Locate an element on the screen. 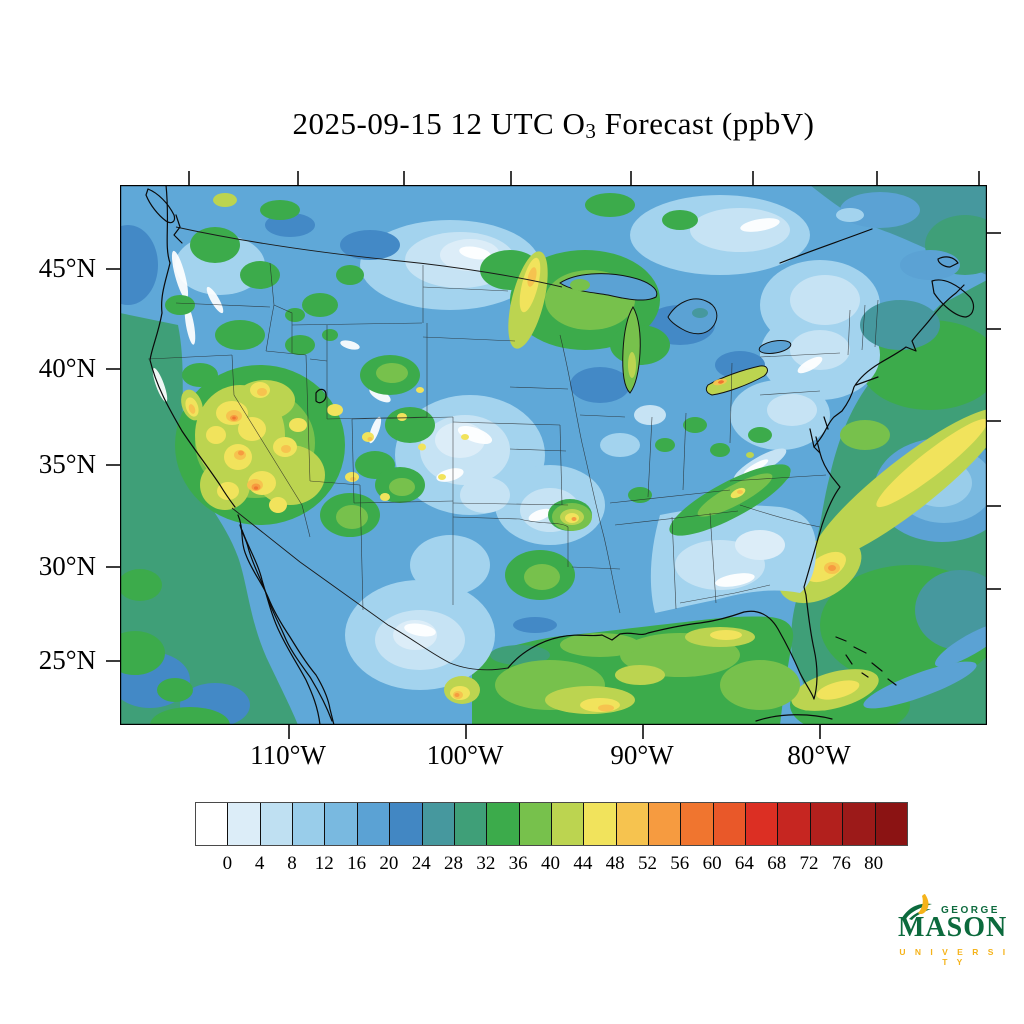 Image resolution: width=1024 pixels, height=1024 pixels. baja-east is located at coordinates (286, 623).